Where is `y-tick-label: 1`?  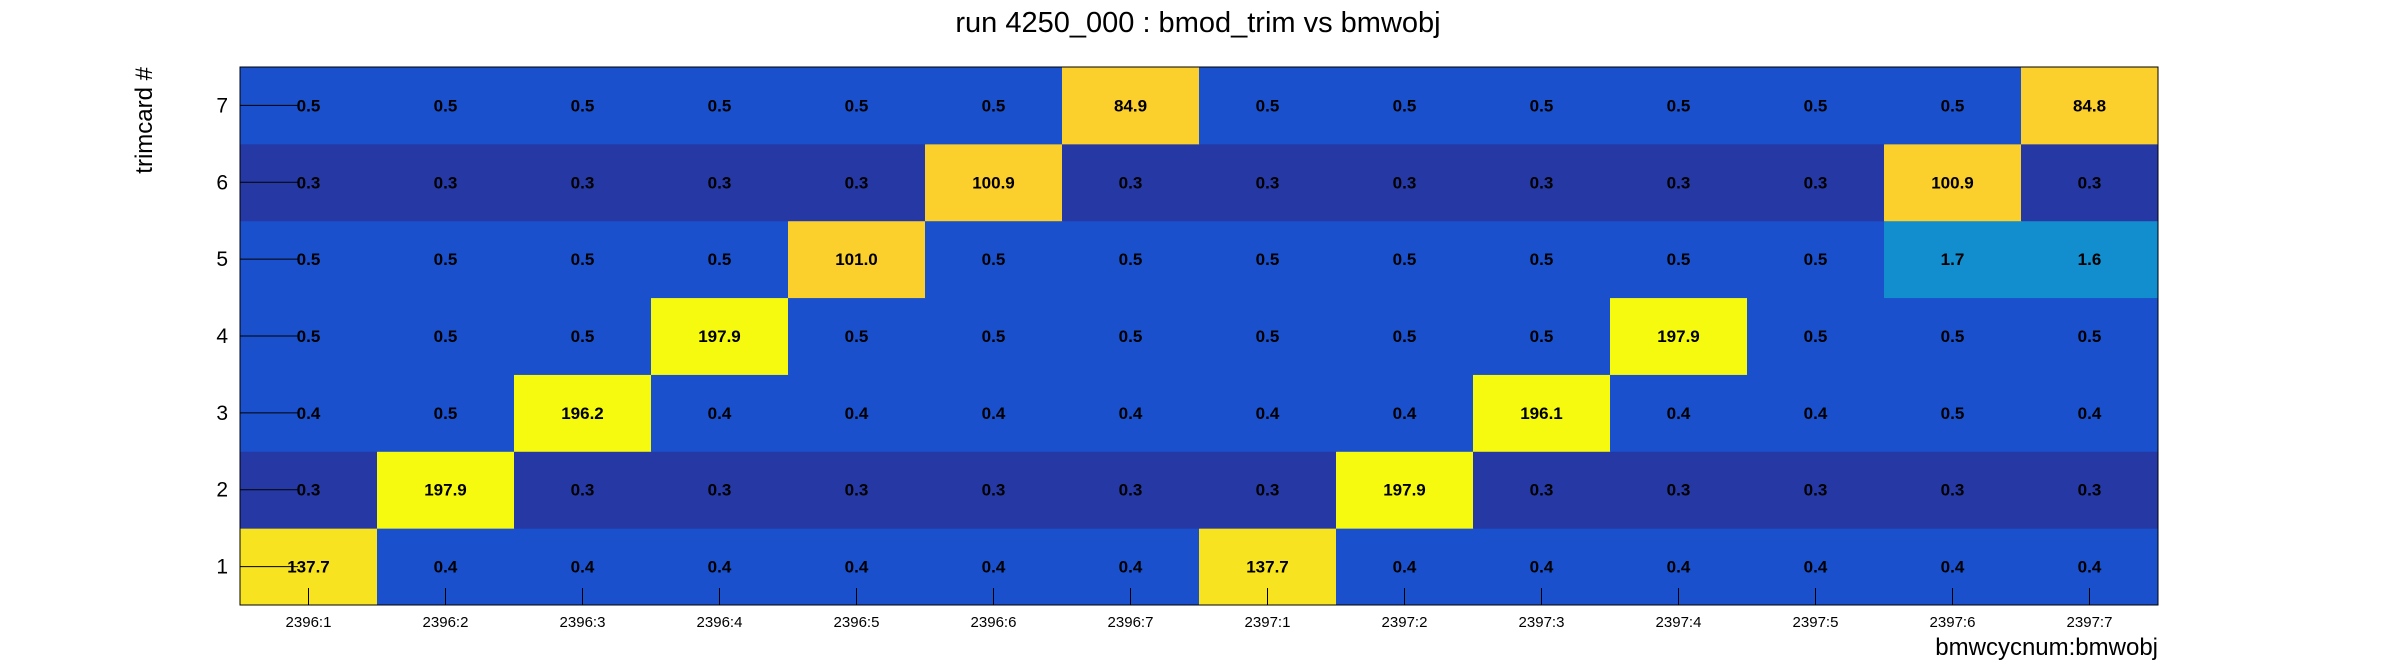
y-tick-label: 1 is located at coordinates (222, 567).